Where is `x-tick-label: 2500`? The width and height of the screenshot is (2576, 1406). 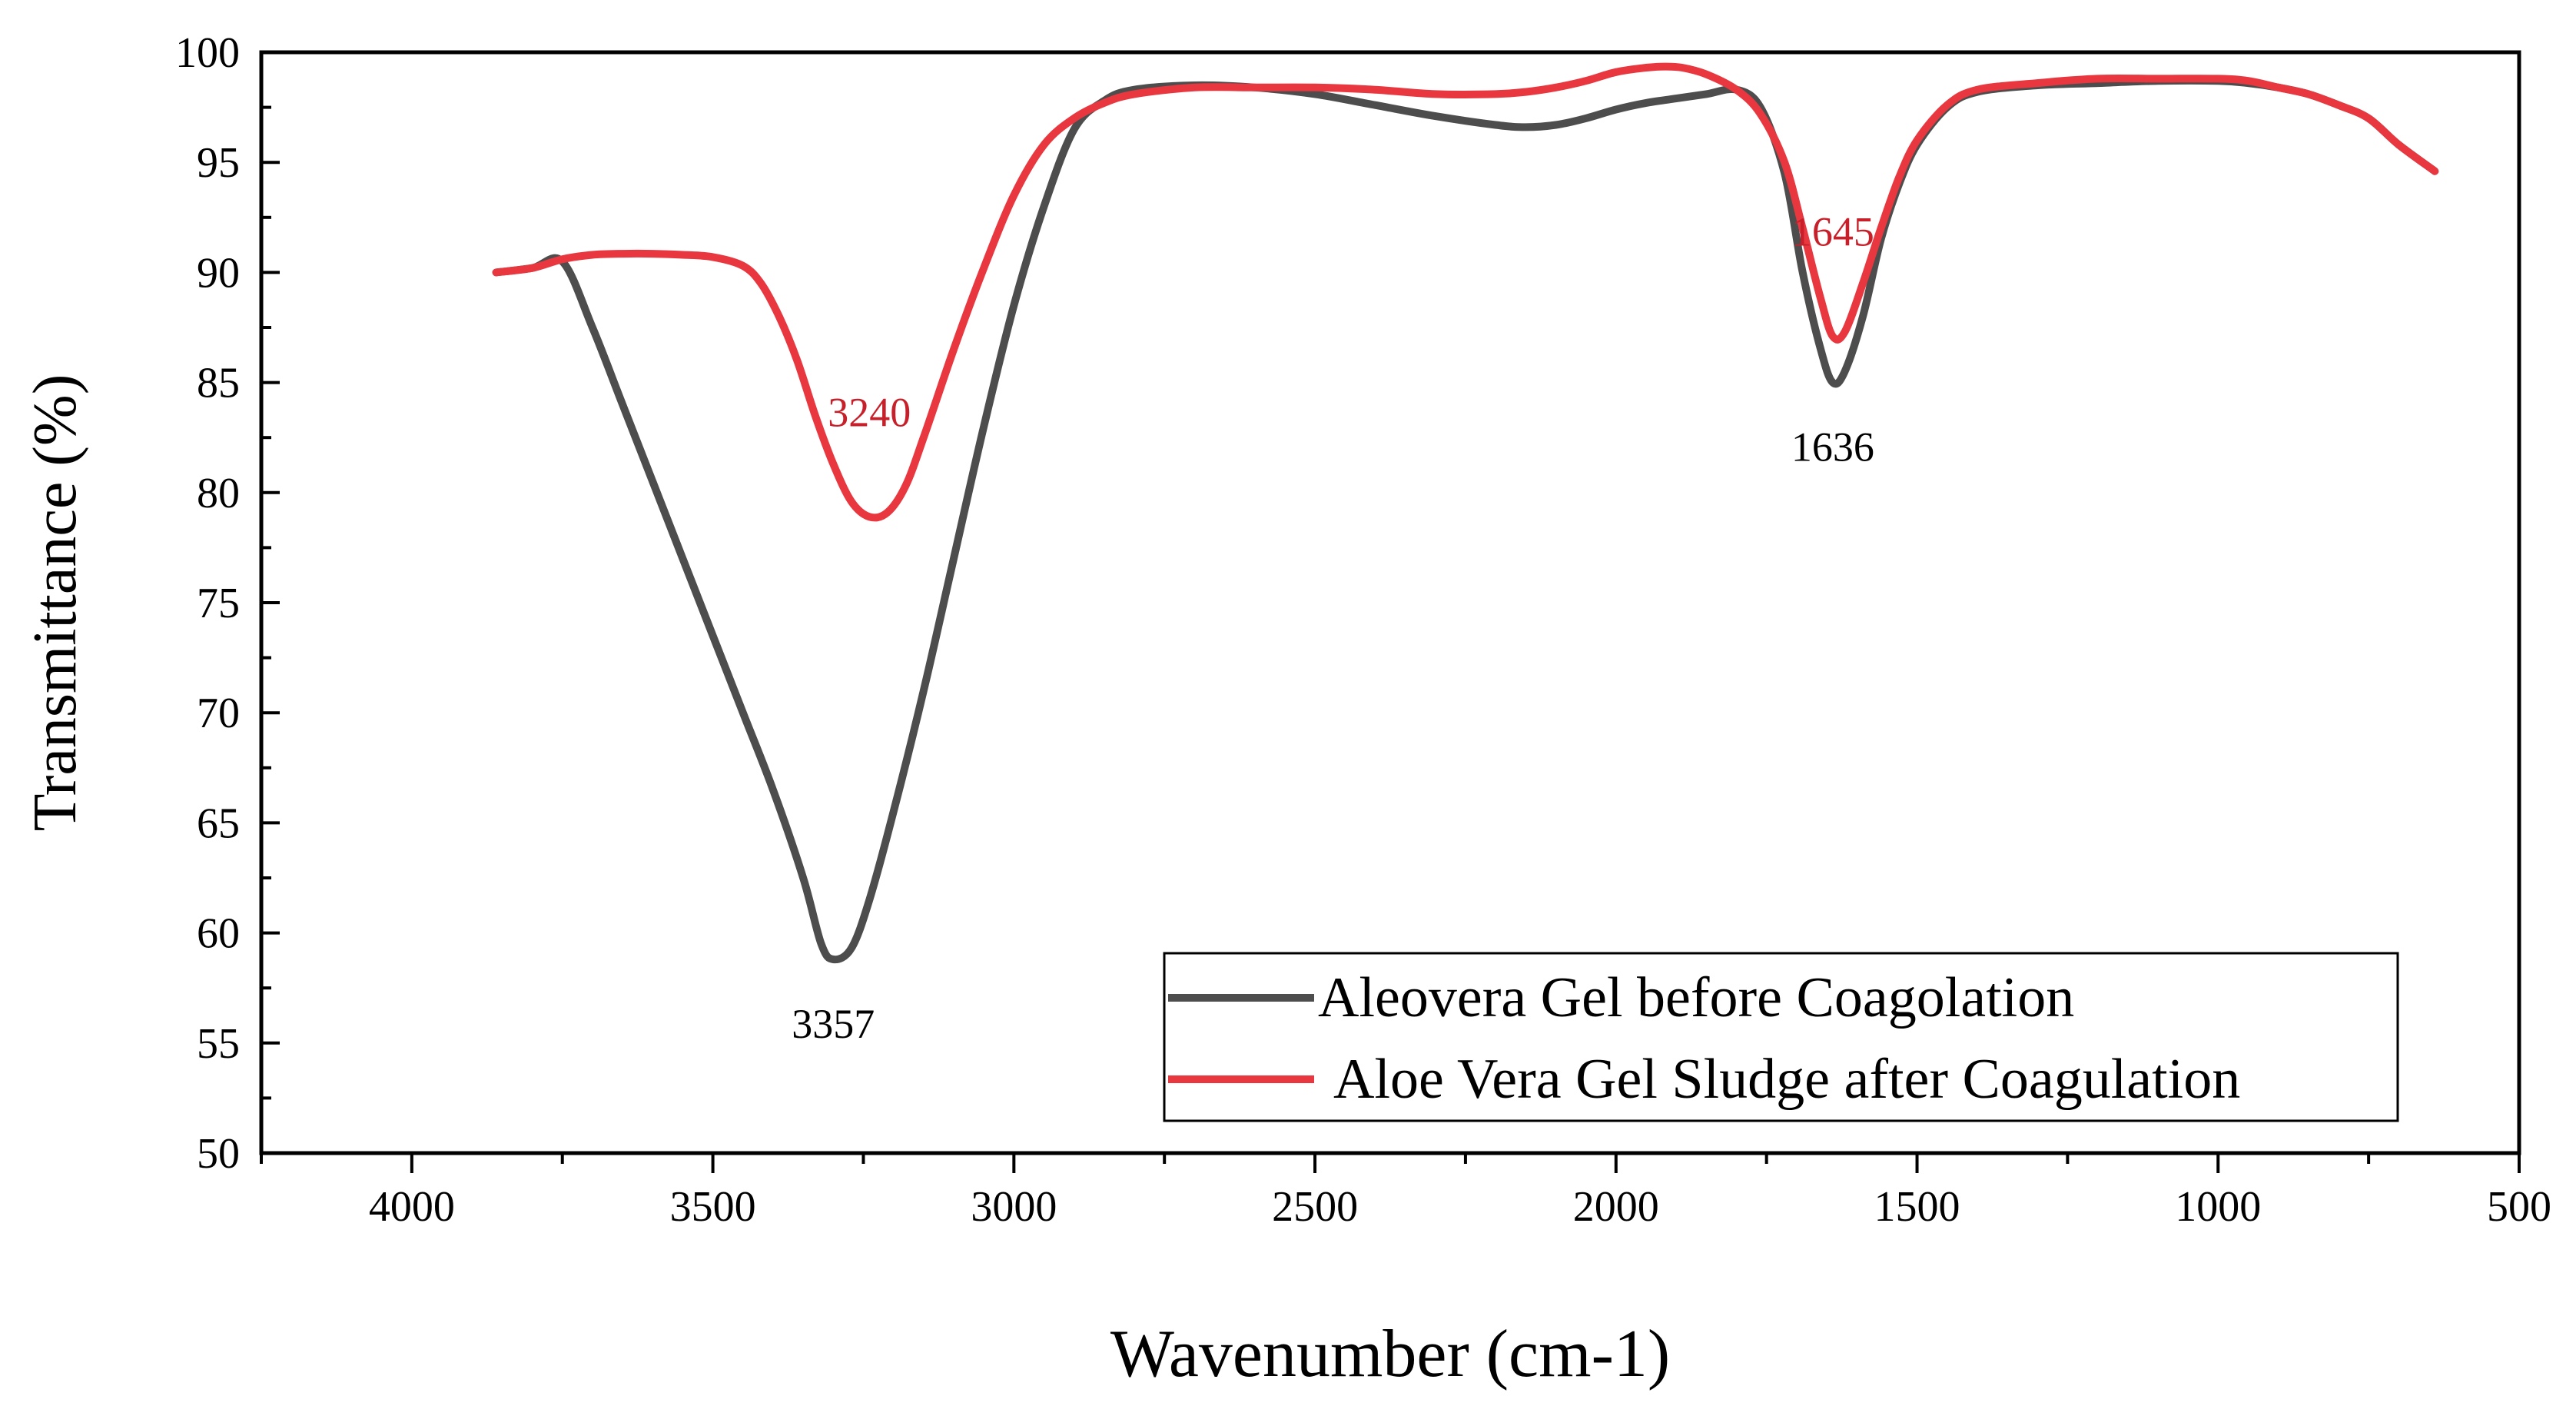
x-tick-label: 2500 is located at coordinates (1315, 1207).